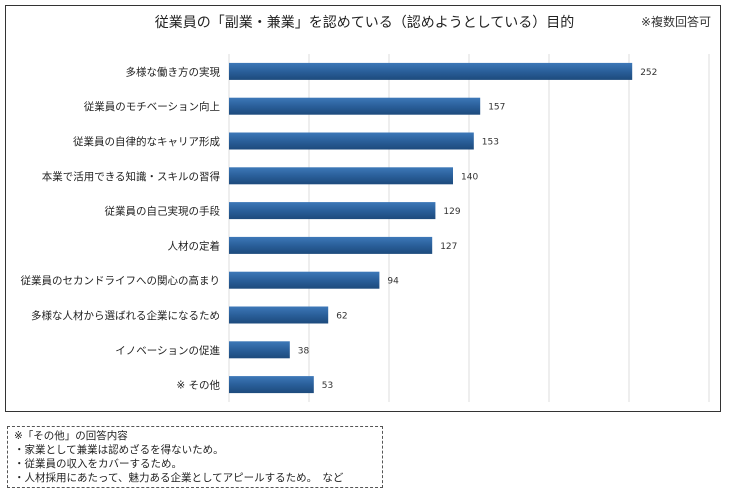 The height and width of the screenshot is (492, 729). Describe the element at coordinates (173, 71) in the screenshot. I see `category-label: 多様な働き方の実現` at that location.